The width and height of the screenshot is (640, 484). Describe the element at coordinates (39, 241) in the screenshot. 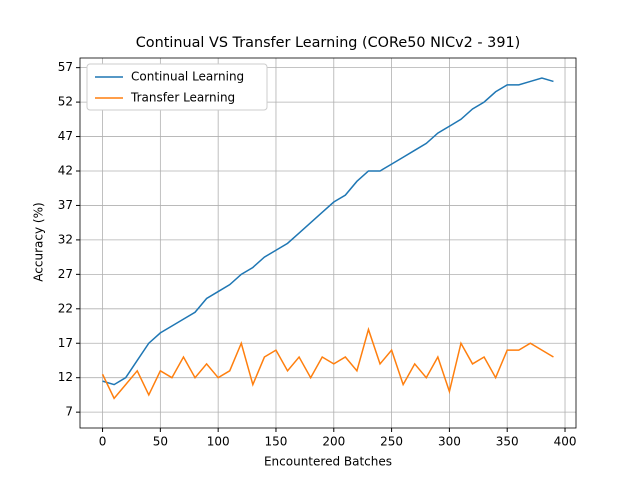

I see `y-axis-label: Accuracy (%)` at that location.